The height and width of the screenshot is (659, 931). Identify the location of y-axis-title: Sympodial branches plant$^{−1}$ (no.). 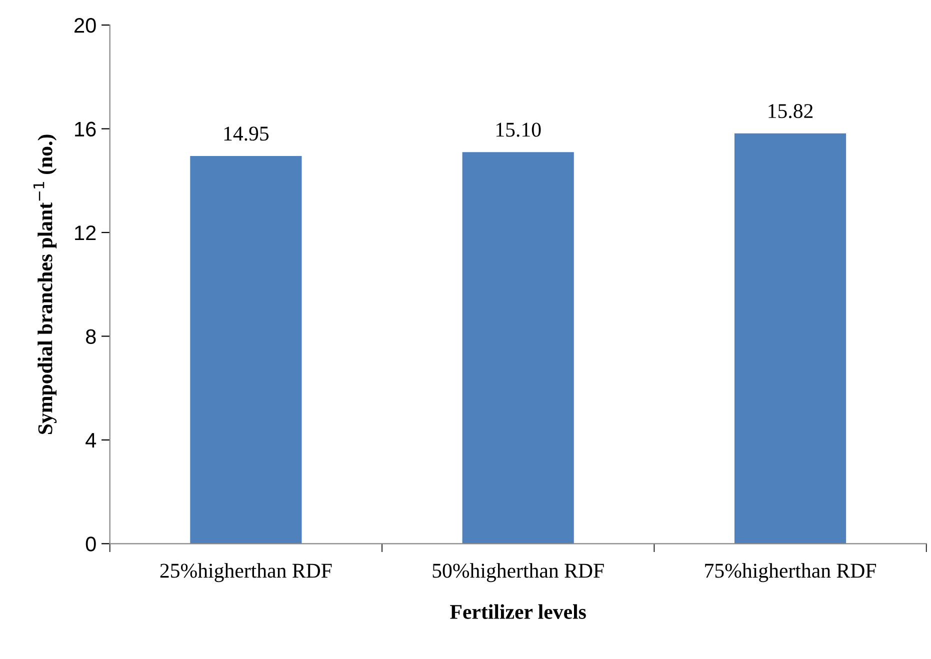
(45, 284).